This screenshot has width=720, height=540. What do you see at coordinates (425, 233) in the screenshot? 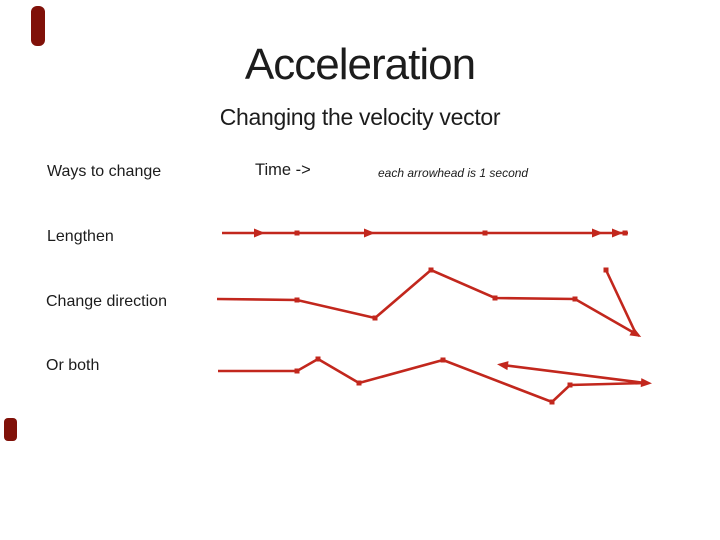
I see `lengthen-vector-line` at bounding box center [425, 233].